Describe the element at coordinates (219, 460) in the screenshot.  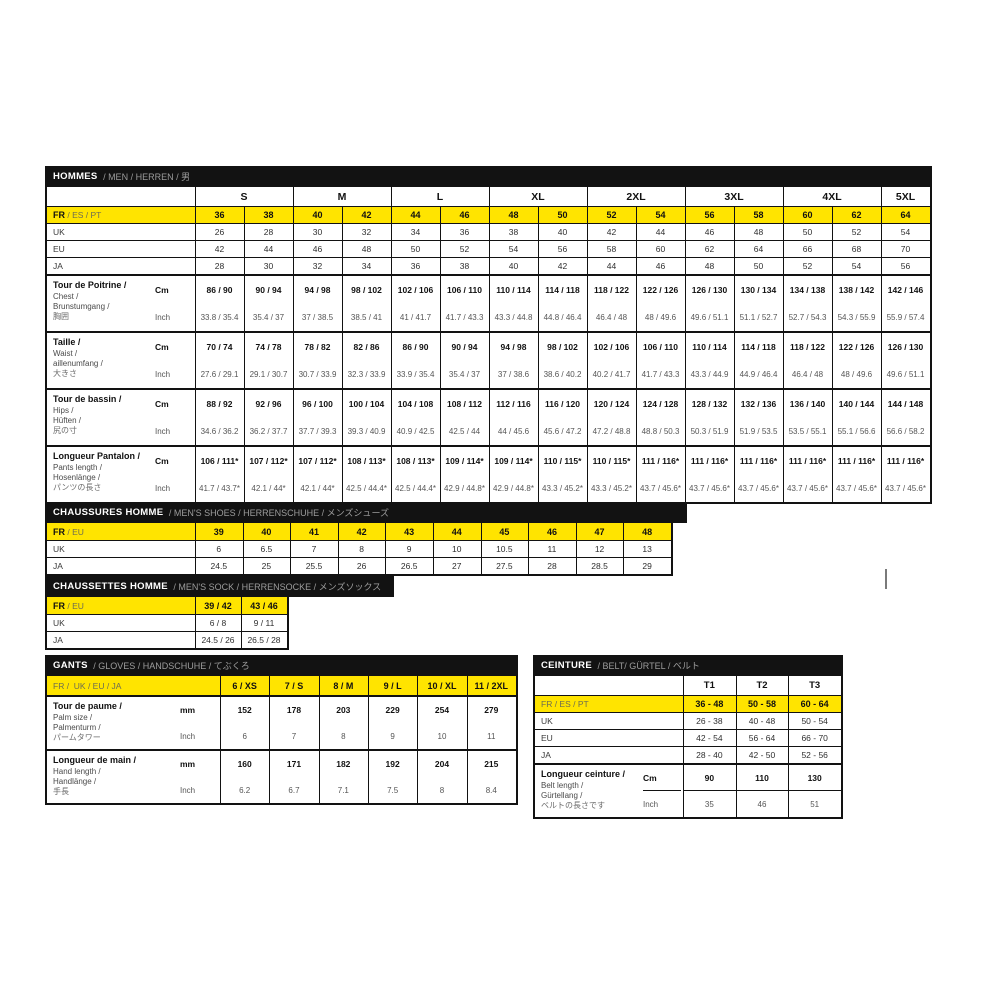
I see `cm-value: 106 / 111*` at that location.